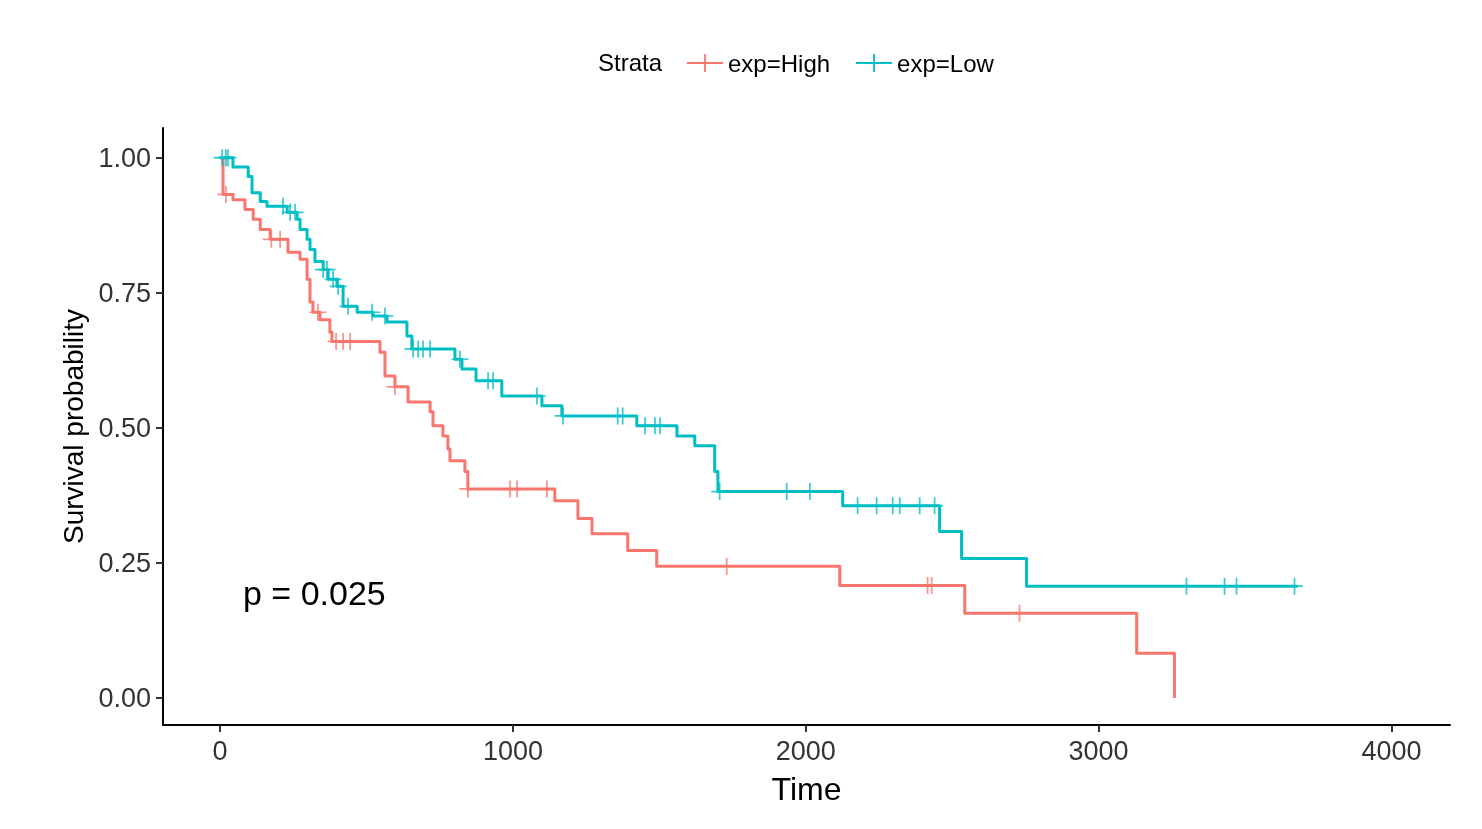 The width and height of the screenshot is (1482, 829). Describe the element at coordinates (946, 63) in the screenshot. I see `legend-label: exp=Low` at that location.